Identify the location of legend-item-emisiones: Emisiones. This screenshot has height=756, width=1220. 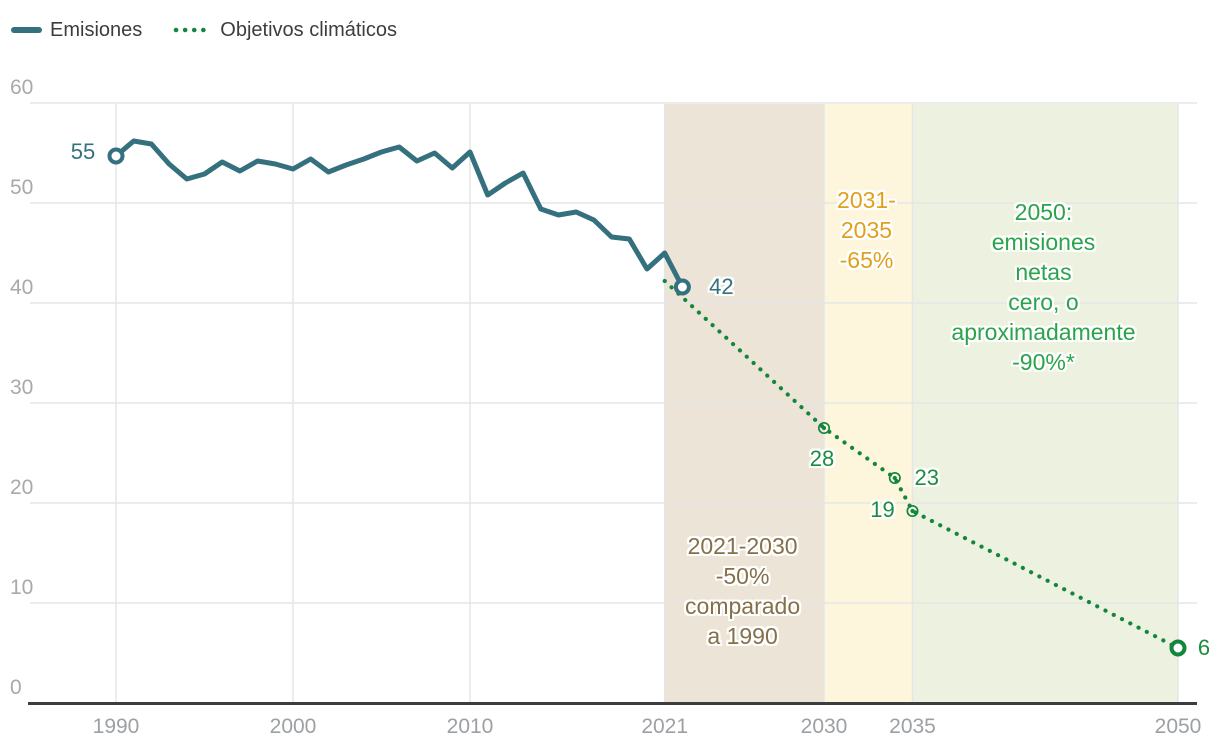
(76, 30).